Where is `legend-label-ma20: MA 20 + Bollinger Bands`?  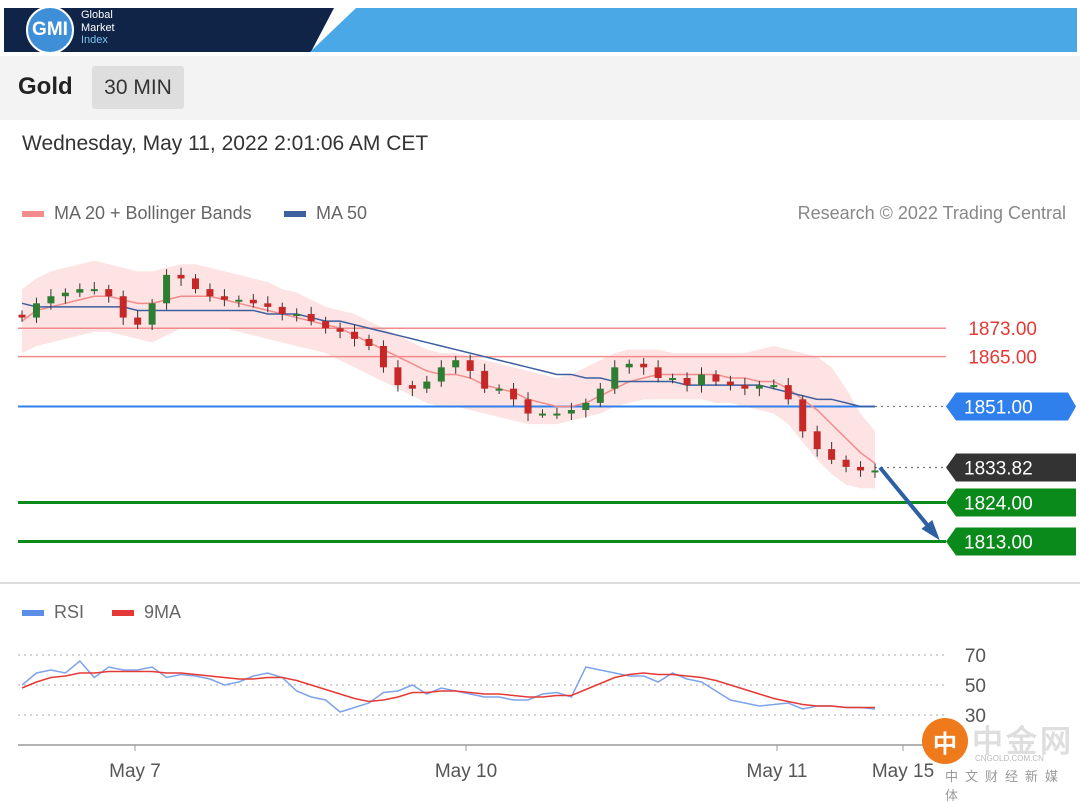
legend-label-ma20: MA 20 + Bollinger Bands is located at coordinates (153, 213).